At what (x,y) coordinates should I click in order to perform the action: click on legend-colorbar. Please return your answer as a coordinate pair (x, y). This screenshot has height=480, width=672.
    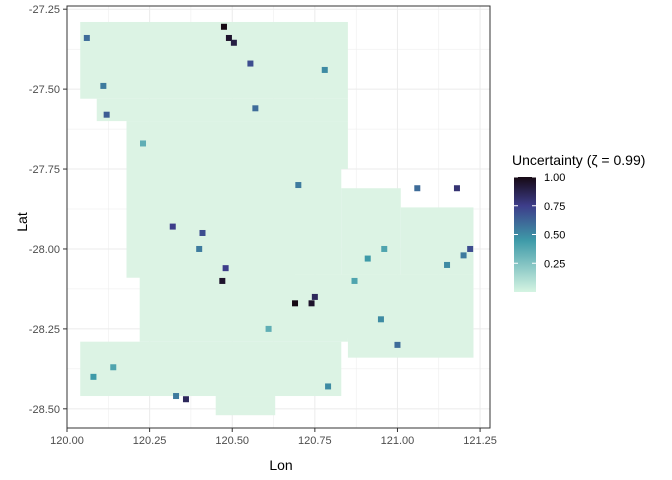
    Looking at the image, I should click on (525, 234).